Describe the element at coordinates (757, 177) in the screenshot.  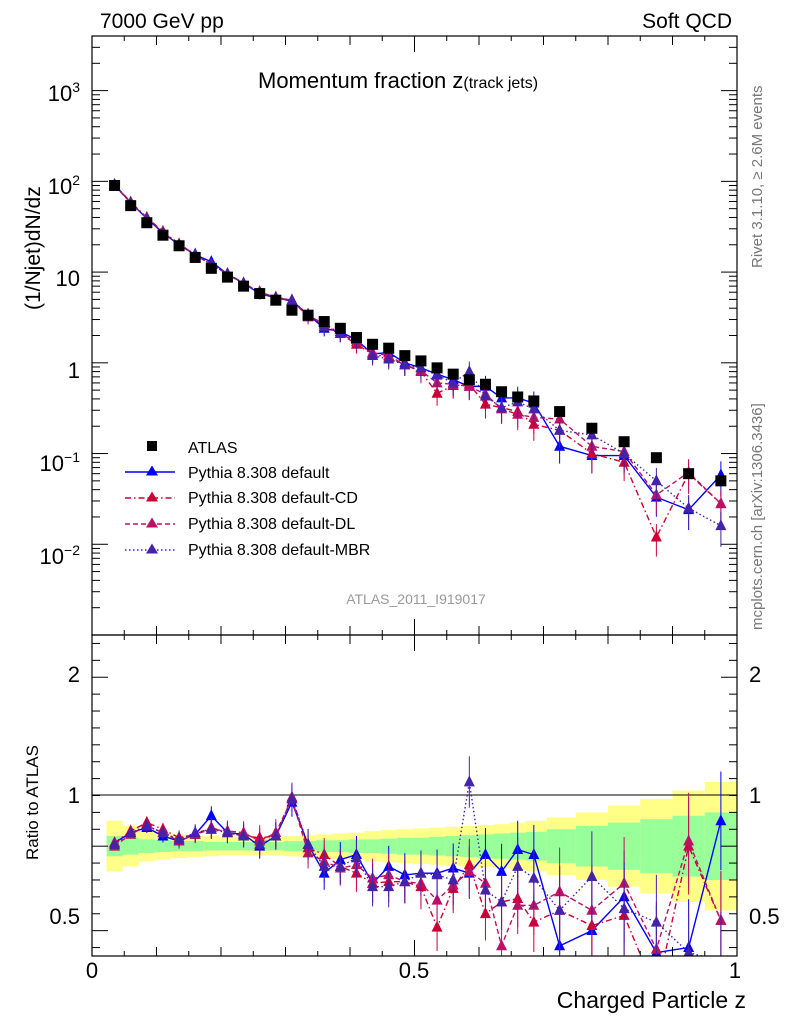
I see `rivet-version-label: Rivet 3.1.10, ≥ 2.6M events` at that location.